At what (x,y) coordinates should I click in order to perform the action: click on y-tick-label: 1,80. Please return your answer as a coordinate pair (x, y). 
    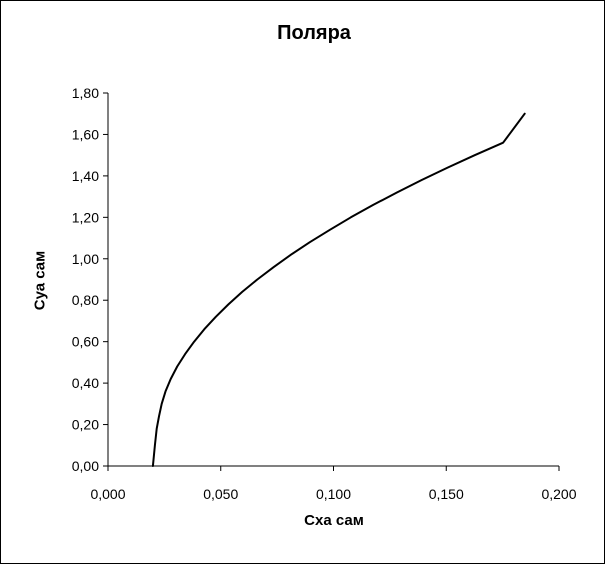
    Looking at the image, I should click on (85, 93).